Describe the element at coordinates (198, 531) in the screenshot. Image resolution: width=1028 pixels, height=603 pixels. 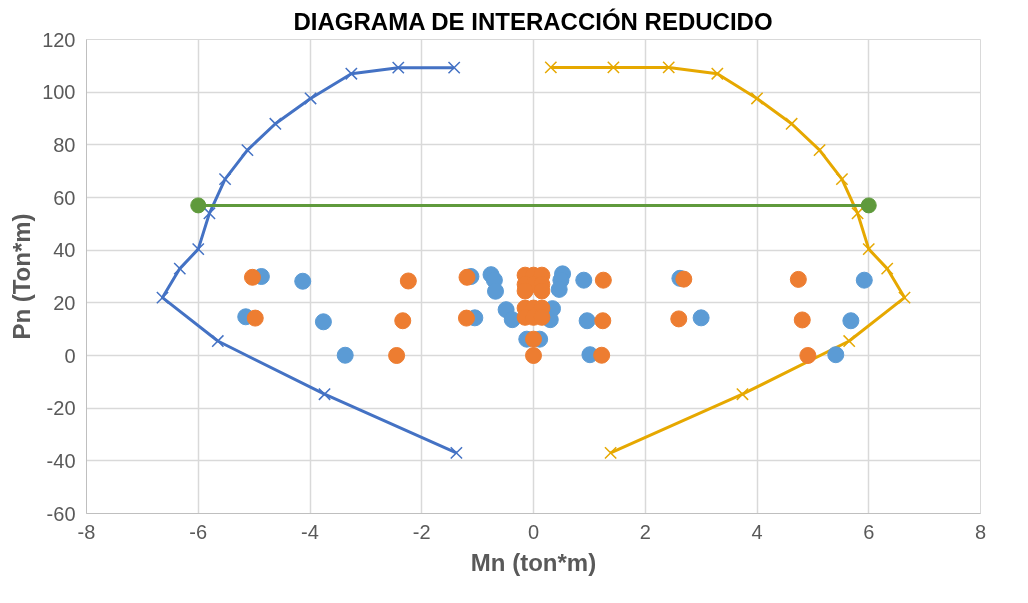
I see `x-tick-label: -6` at that location.